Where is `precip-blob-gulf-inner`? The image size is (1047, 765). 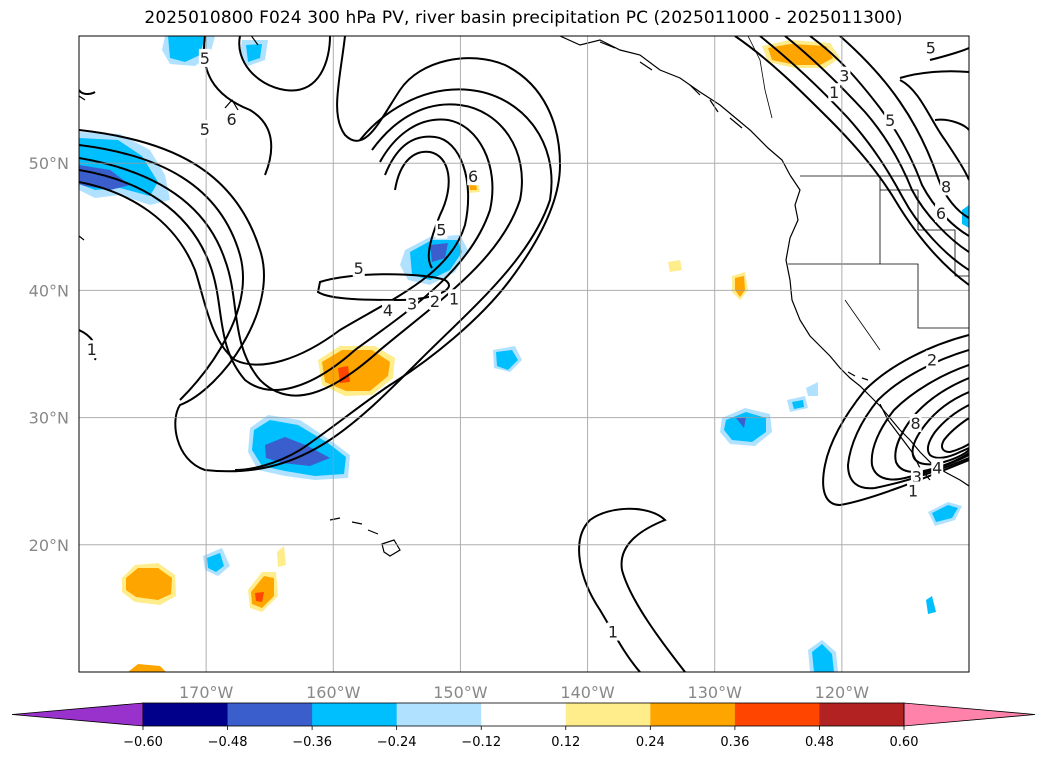
precip-blob-gulf-inner is located at coordinates (439, 252).